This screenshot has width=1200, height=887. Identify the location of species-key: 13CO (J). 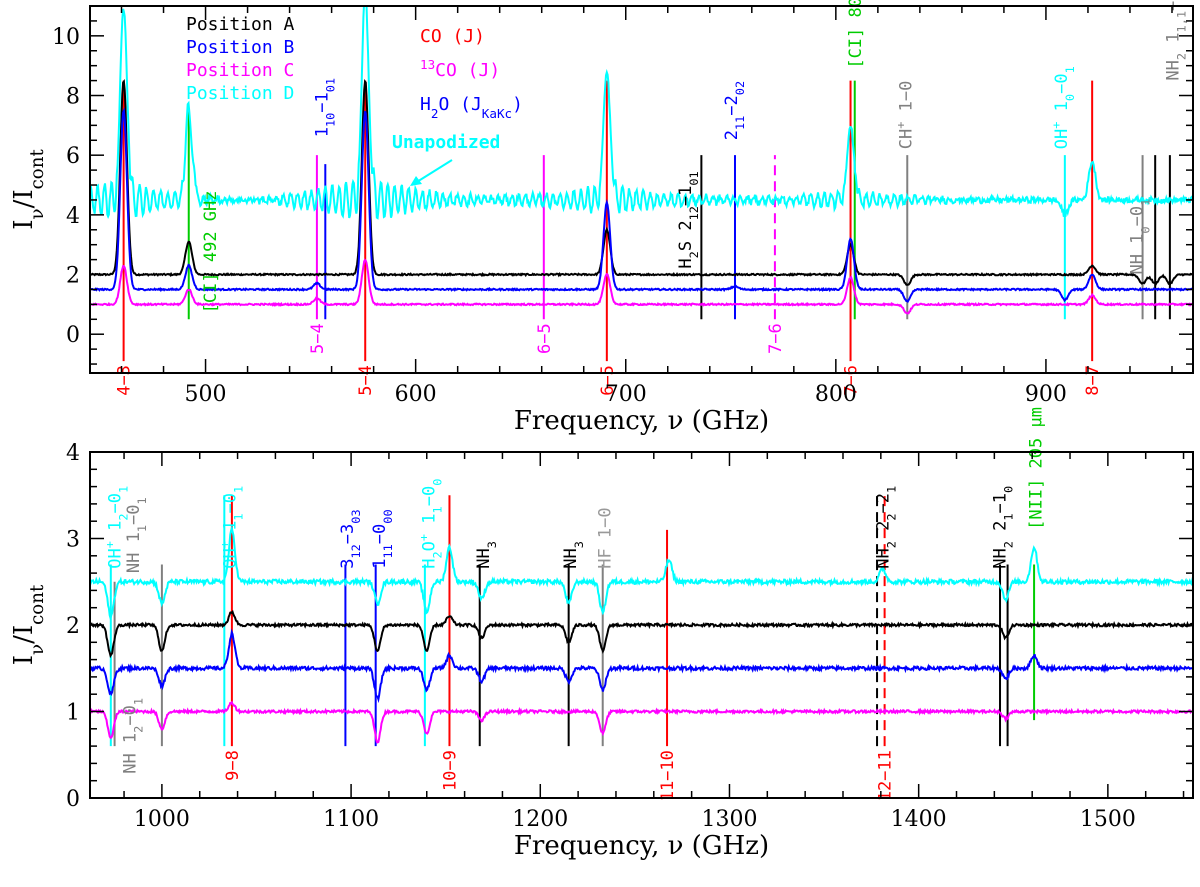
(460, 69).